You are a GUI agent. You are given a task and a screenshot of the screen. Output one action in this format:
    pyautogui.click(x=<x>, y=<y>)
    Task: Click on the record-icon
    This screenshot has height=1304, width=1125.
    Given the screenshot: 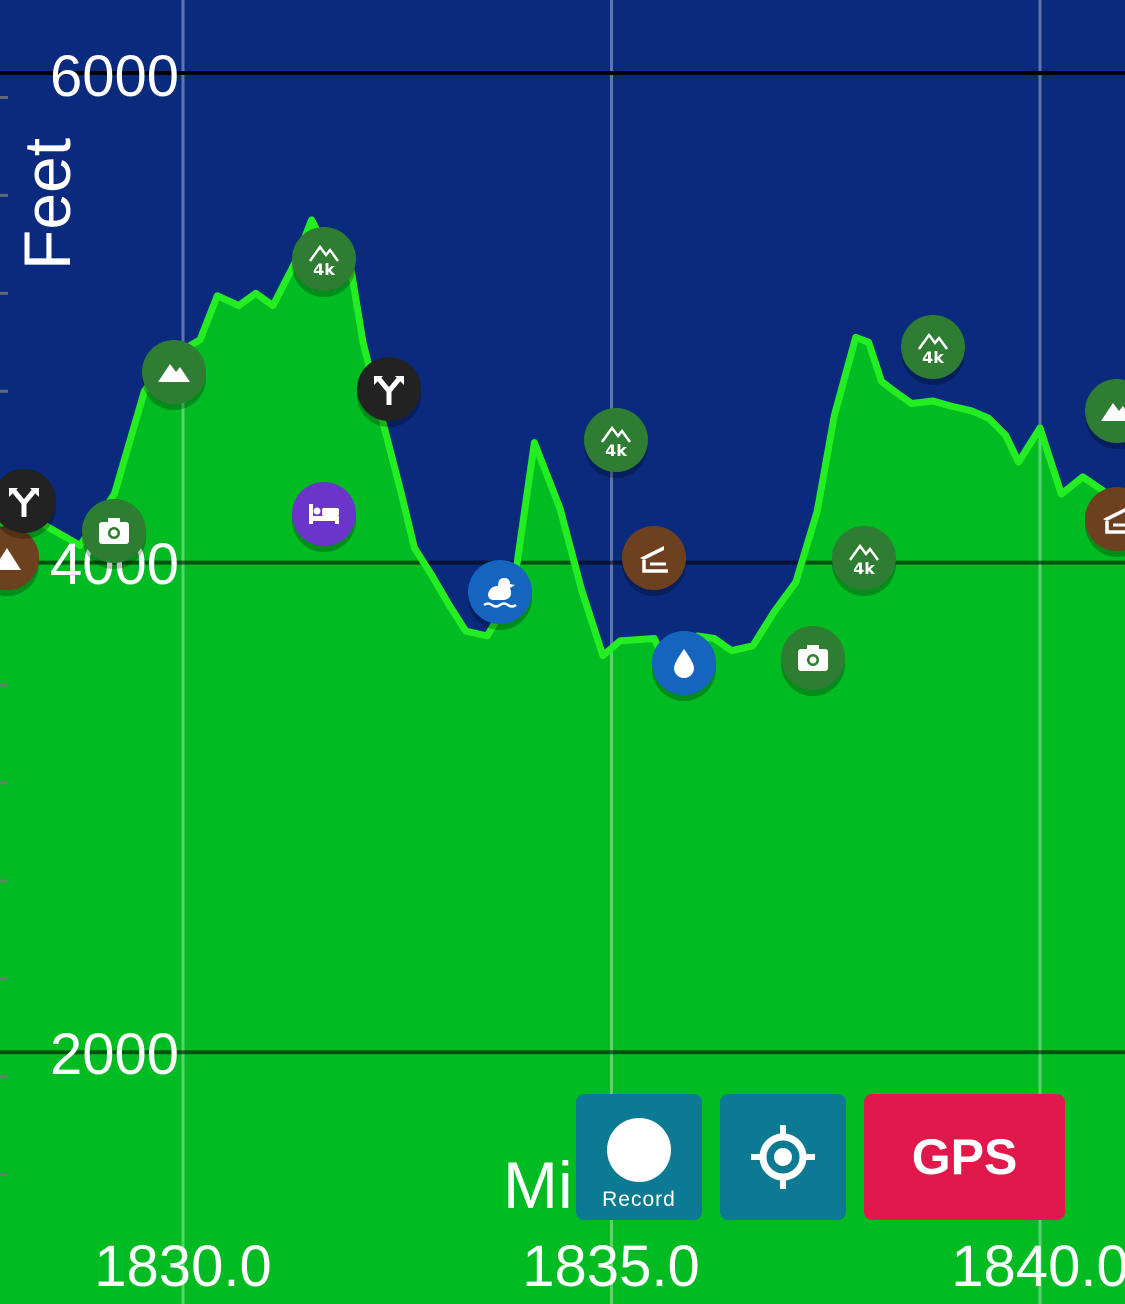 What is the action you would take?
    pyautogui.click(x=639, y=1150)
    